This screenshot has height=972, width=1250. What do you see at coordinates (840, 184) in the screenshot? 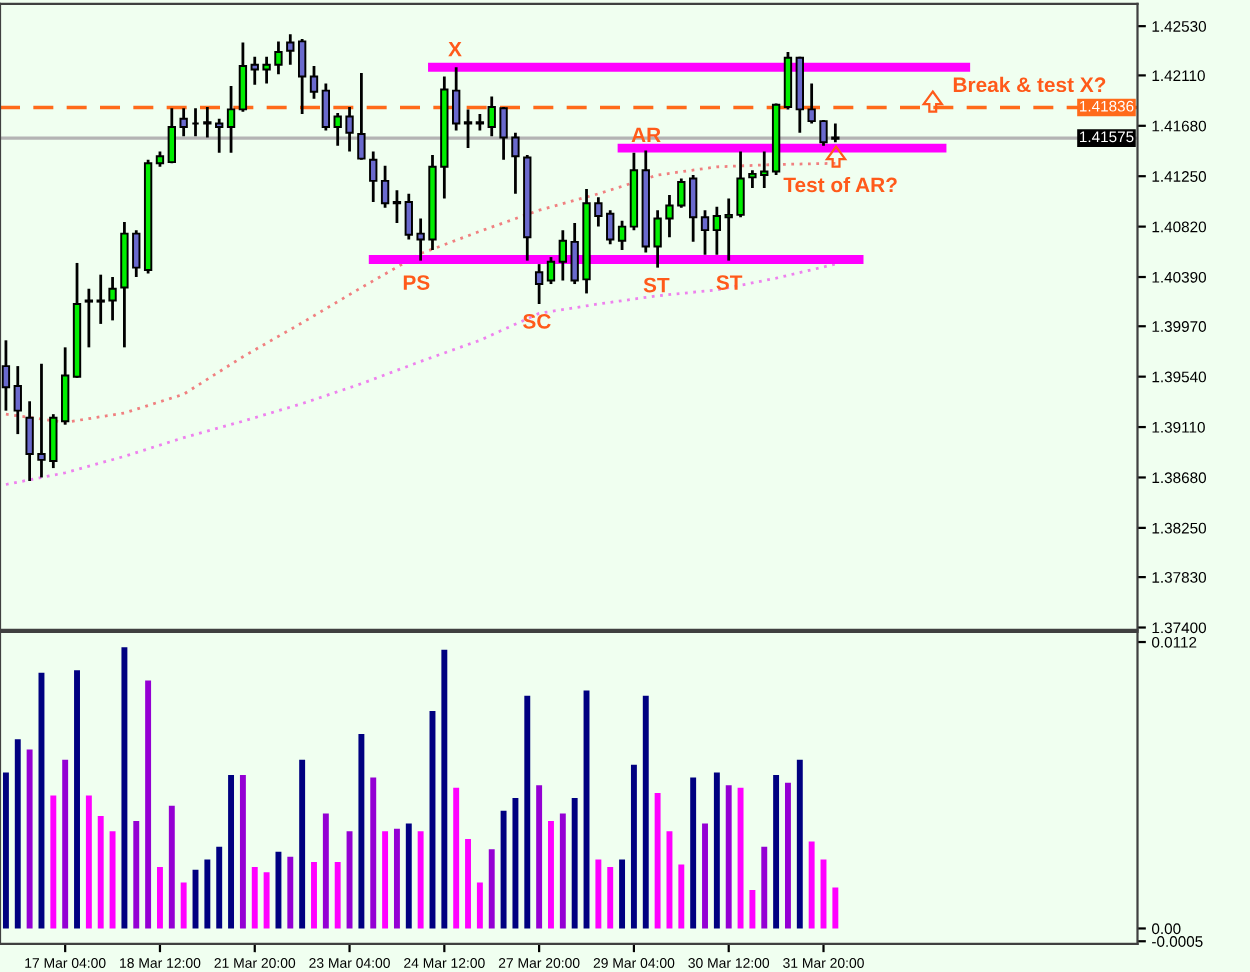
I see `annotation: Test of AR?` at bounding box center [840, 184].